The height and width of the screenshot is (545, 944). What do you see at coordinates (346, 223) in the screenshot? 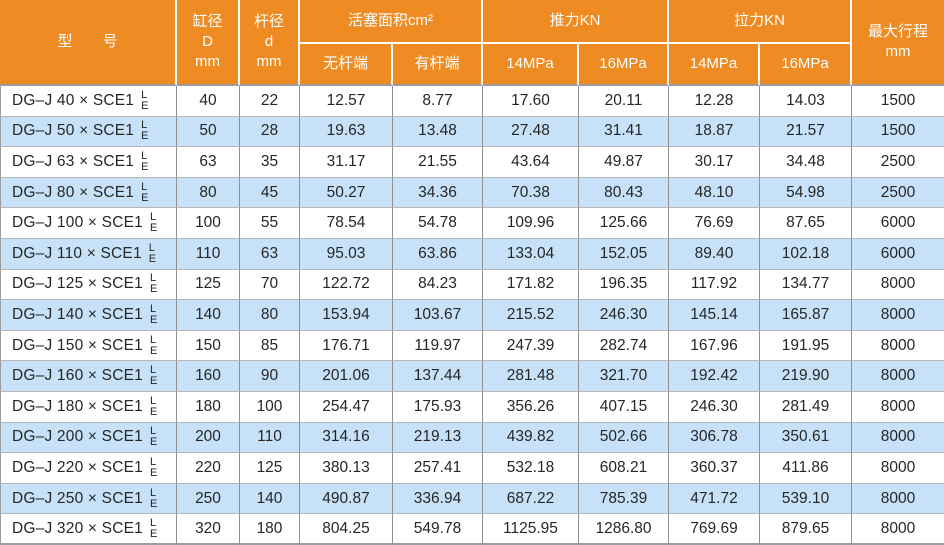
I see `value-cell: 78.54` at bounding box center [346, 223].